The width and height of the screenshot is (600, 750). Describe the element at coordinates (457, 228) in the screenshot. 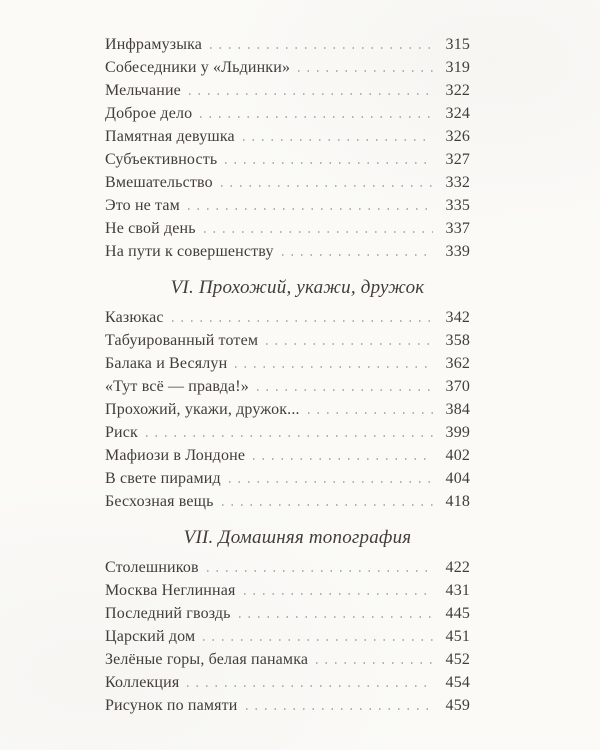

I see `toc-entry-page-number: 337` at that location.